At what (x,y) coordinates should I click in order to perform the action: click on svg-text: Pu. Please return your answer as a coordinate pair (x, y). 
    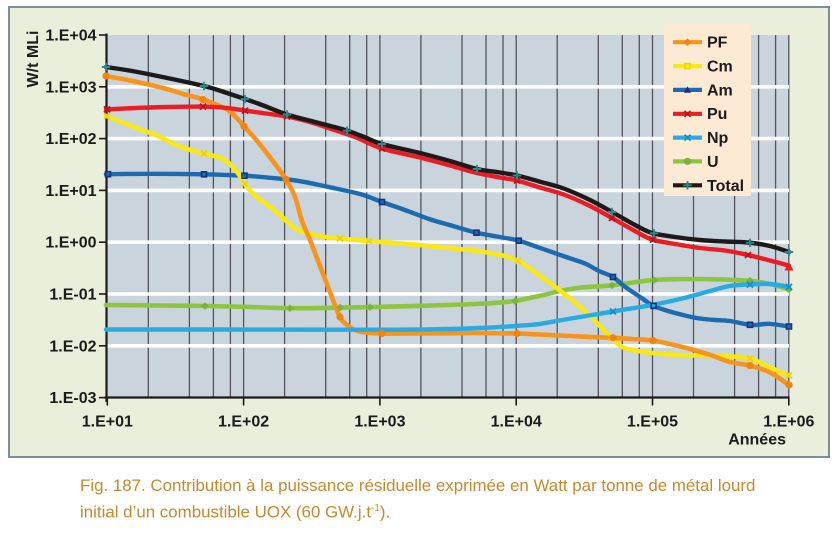
    Looking at the image, I should click on (717, 114).